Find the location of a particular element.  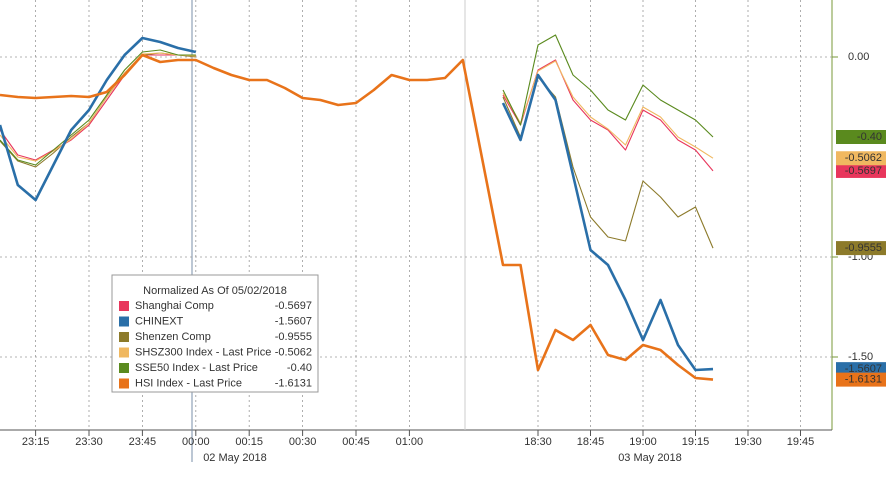

legend-label: CHINEXT is located at coordinates (159, 321).